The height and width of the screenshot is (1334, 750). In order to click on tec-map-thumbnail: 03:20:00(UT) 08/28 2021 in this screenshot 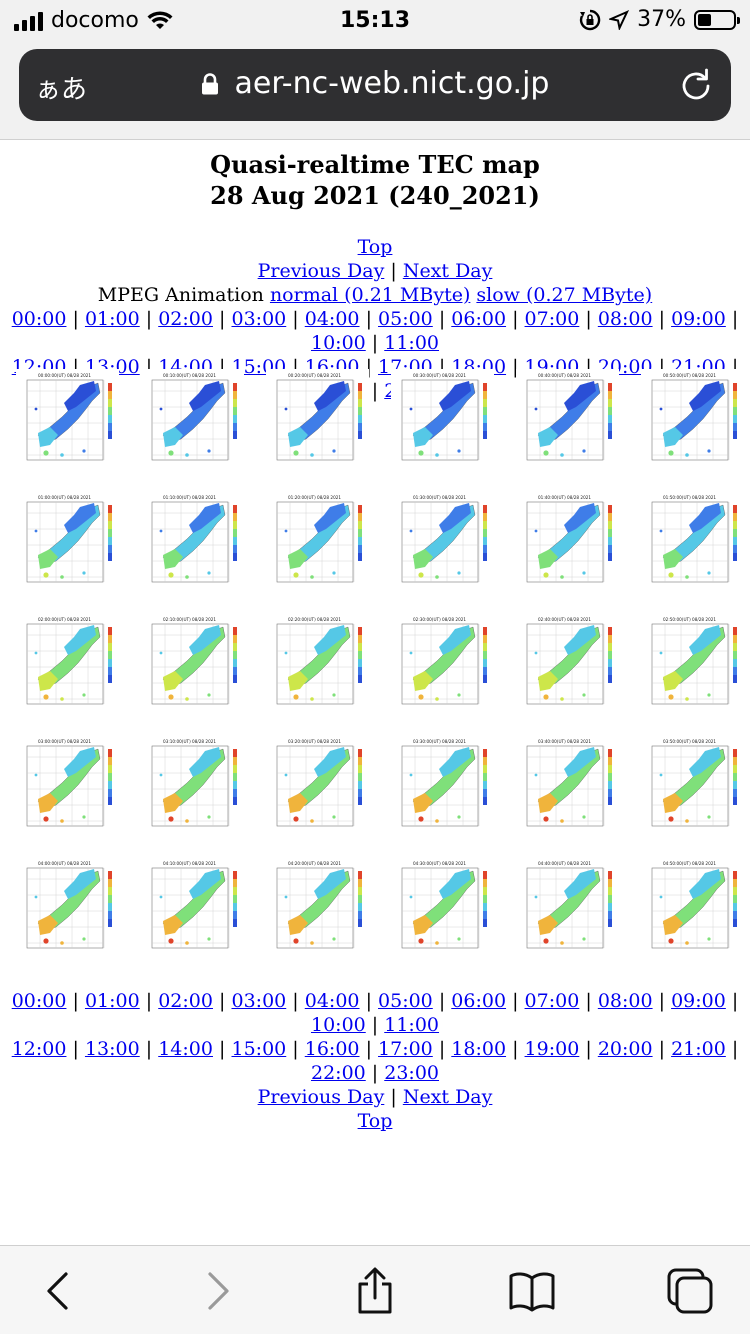, I will do `click(317, 786)`.